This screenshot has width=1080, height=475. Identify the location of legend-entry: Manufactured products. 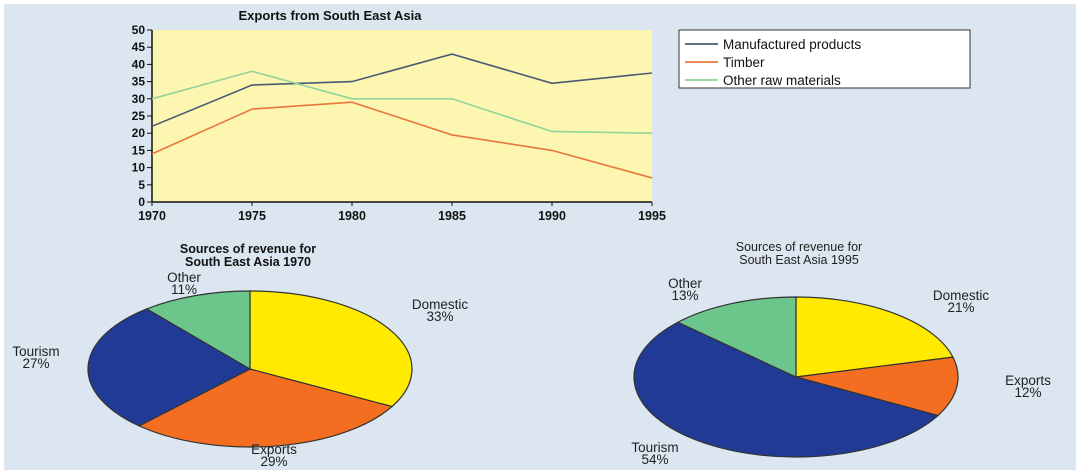
(792, 44).